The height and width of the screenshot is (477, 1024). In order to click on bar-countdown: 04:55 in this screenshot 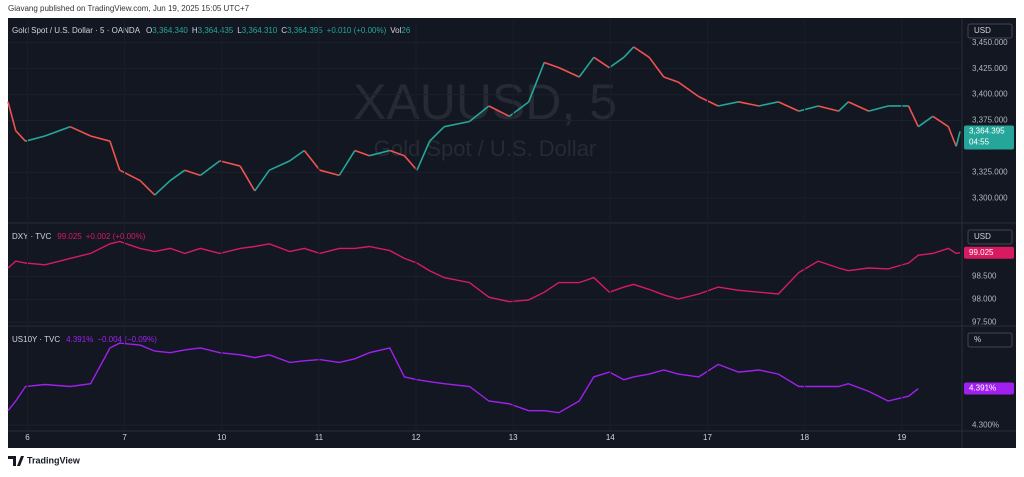, I will do `click(979, 142)`.